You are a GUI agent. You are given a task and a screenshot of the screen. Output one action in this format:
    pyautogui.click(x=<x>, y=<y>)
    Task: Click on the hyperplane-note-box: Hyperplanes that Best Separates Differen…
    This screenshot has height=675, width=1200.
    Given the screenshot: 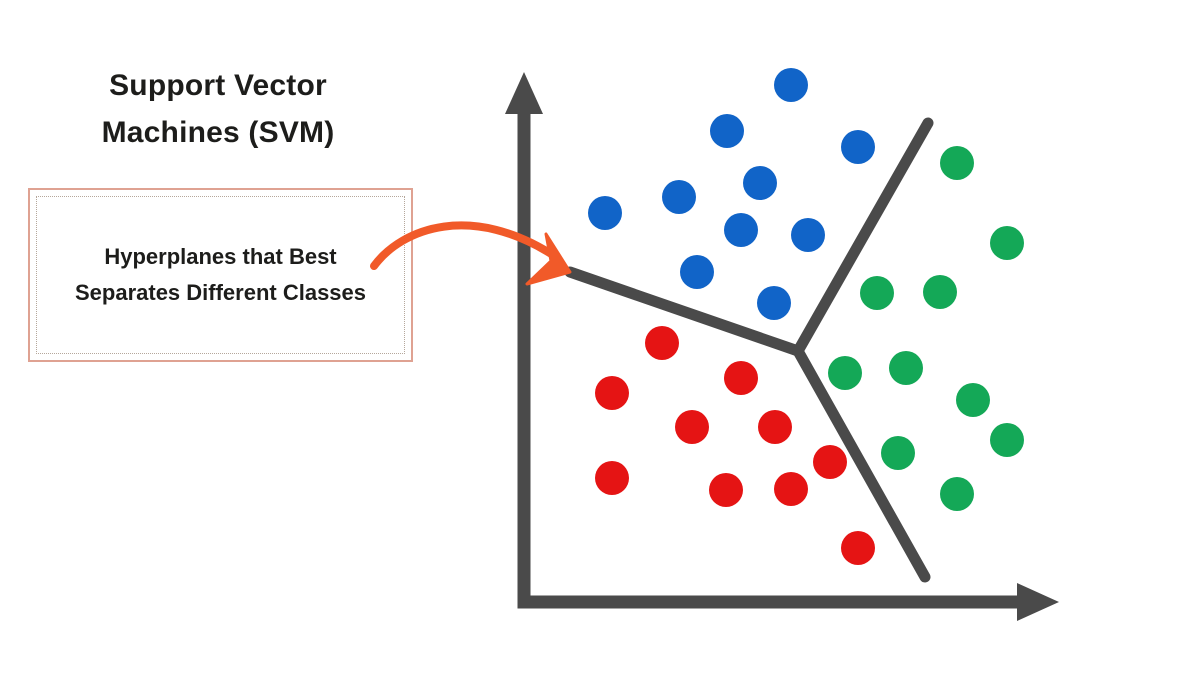 What is the action you would take?
    pyautogui.click(x=220, y=275)
    